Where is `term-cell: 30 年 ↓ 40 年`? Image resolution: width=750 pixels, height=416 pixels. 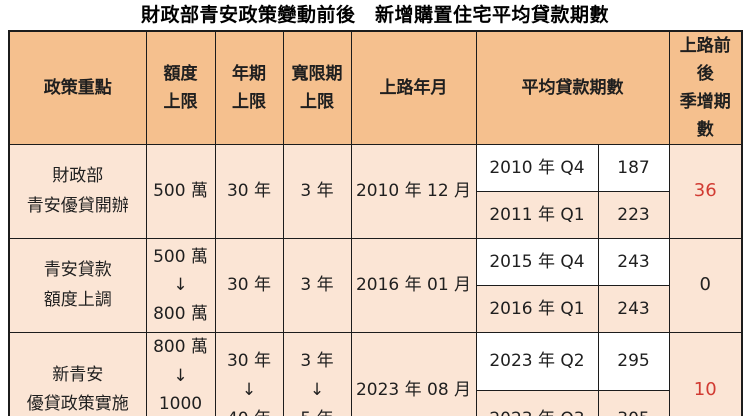 term-cell: 30 年 ↓ 40 年 is located at coordinates (249, 374).